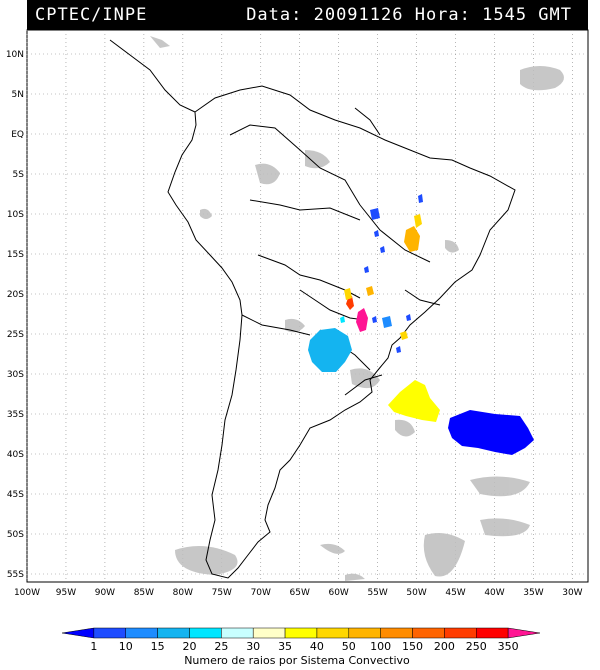 The height and width of the screenshot is (670, 600). What do you see at coordinates (349, 646) in the screenshot?
I see `legend-tick-label: 50` at bounding box center [349, 646].